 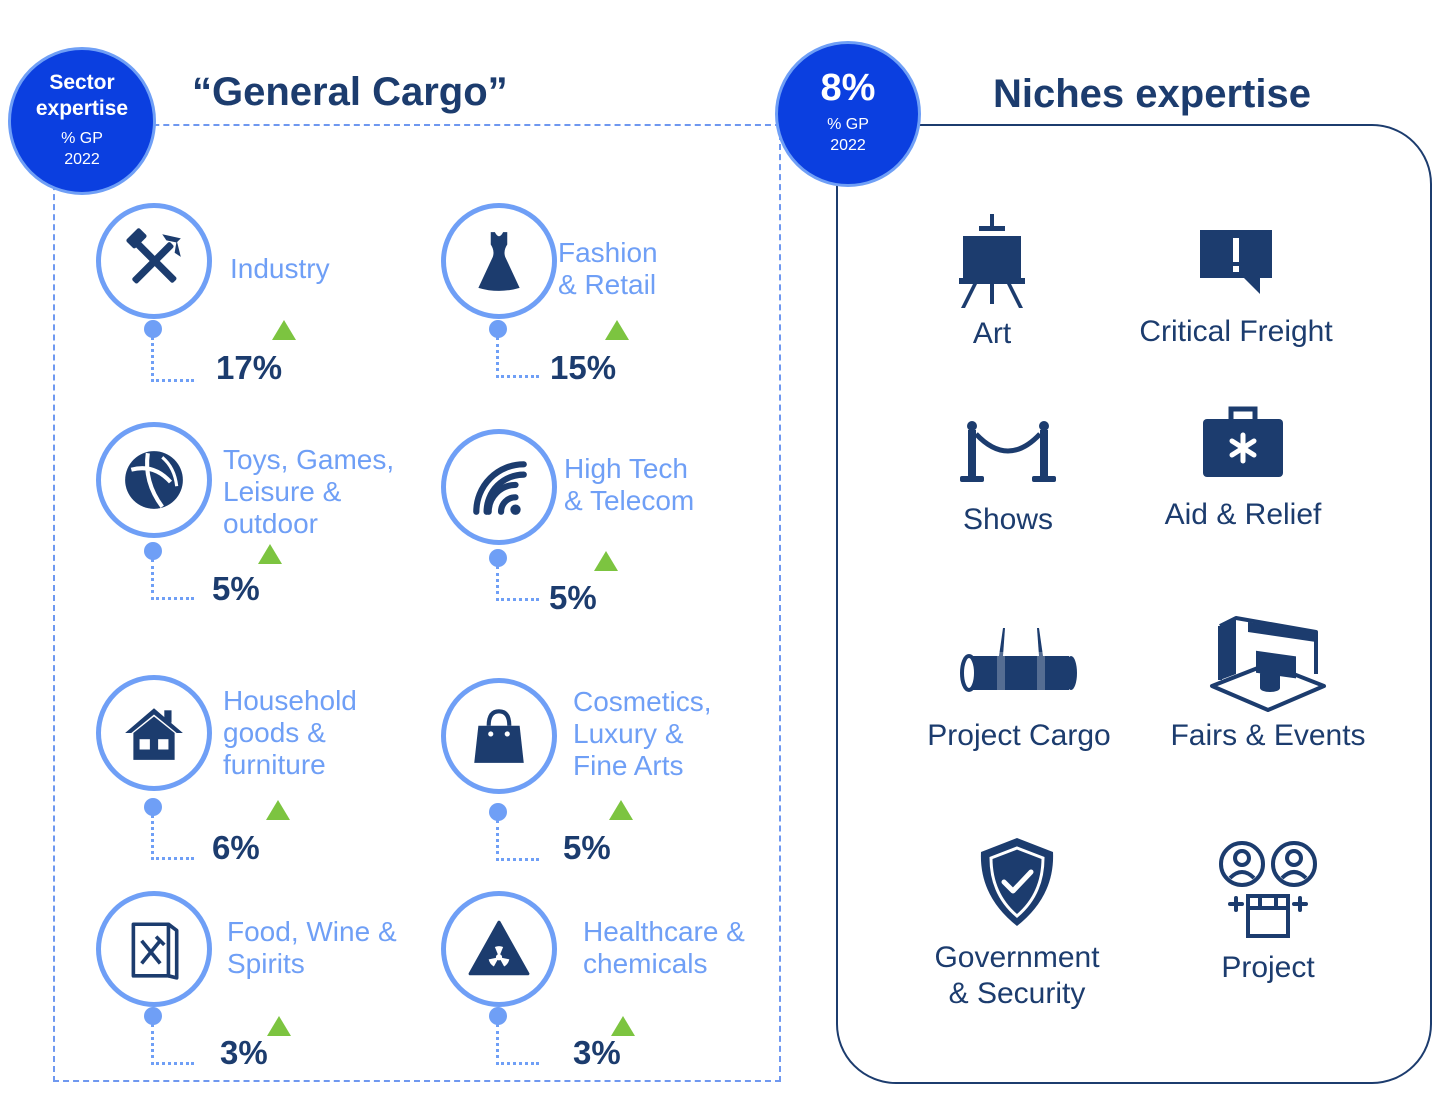 I want to click on sector-household: Household goods & furniture 6%, so click(x=266, y=770).